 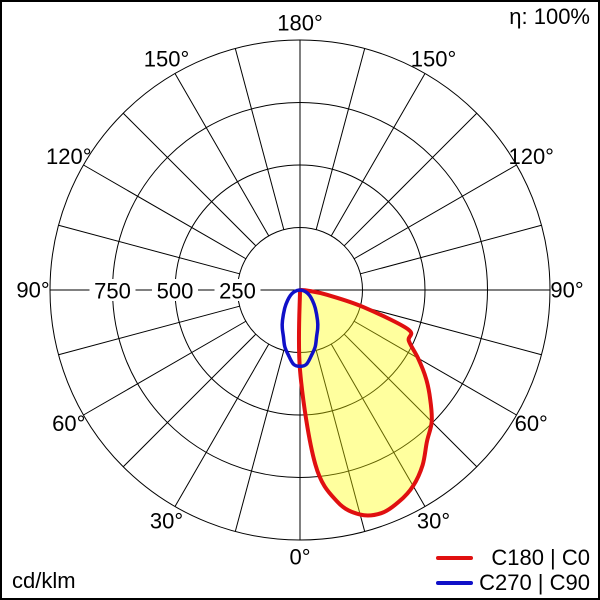 What do you see at coordinates (299, 557) in the screenshot?
I see `angle-label: 0°` at bounding box center [299, 557].